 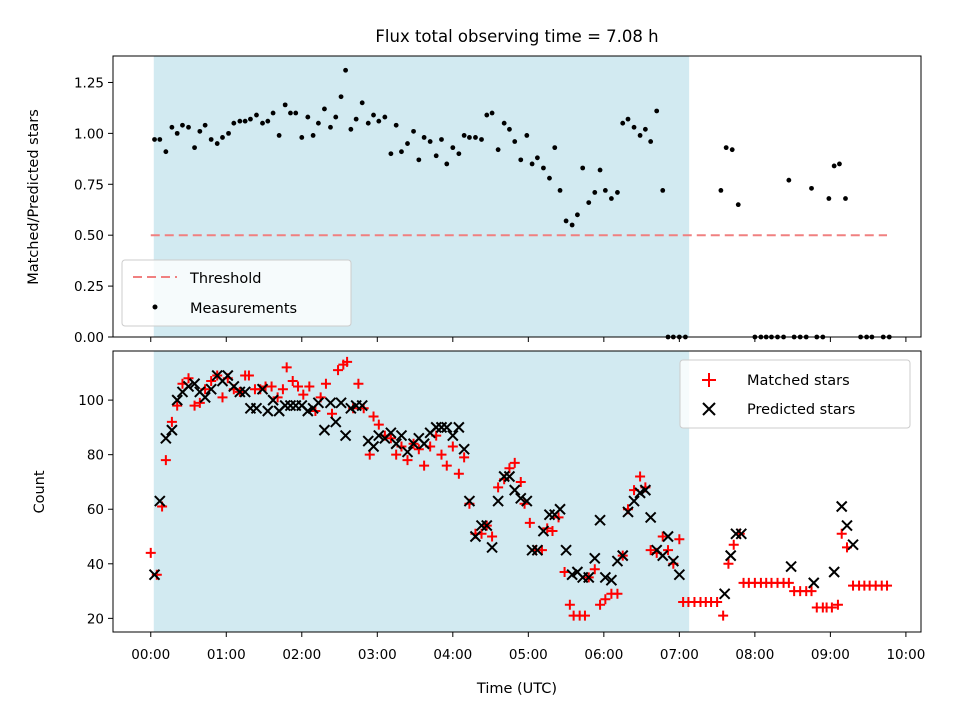 I want to click on bottom-x-tick-label: 00:00, so click(x=150, y=655).